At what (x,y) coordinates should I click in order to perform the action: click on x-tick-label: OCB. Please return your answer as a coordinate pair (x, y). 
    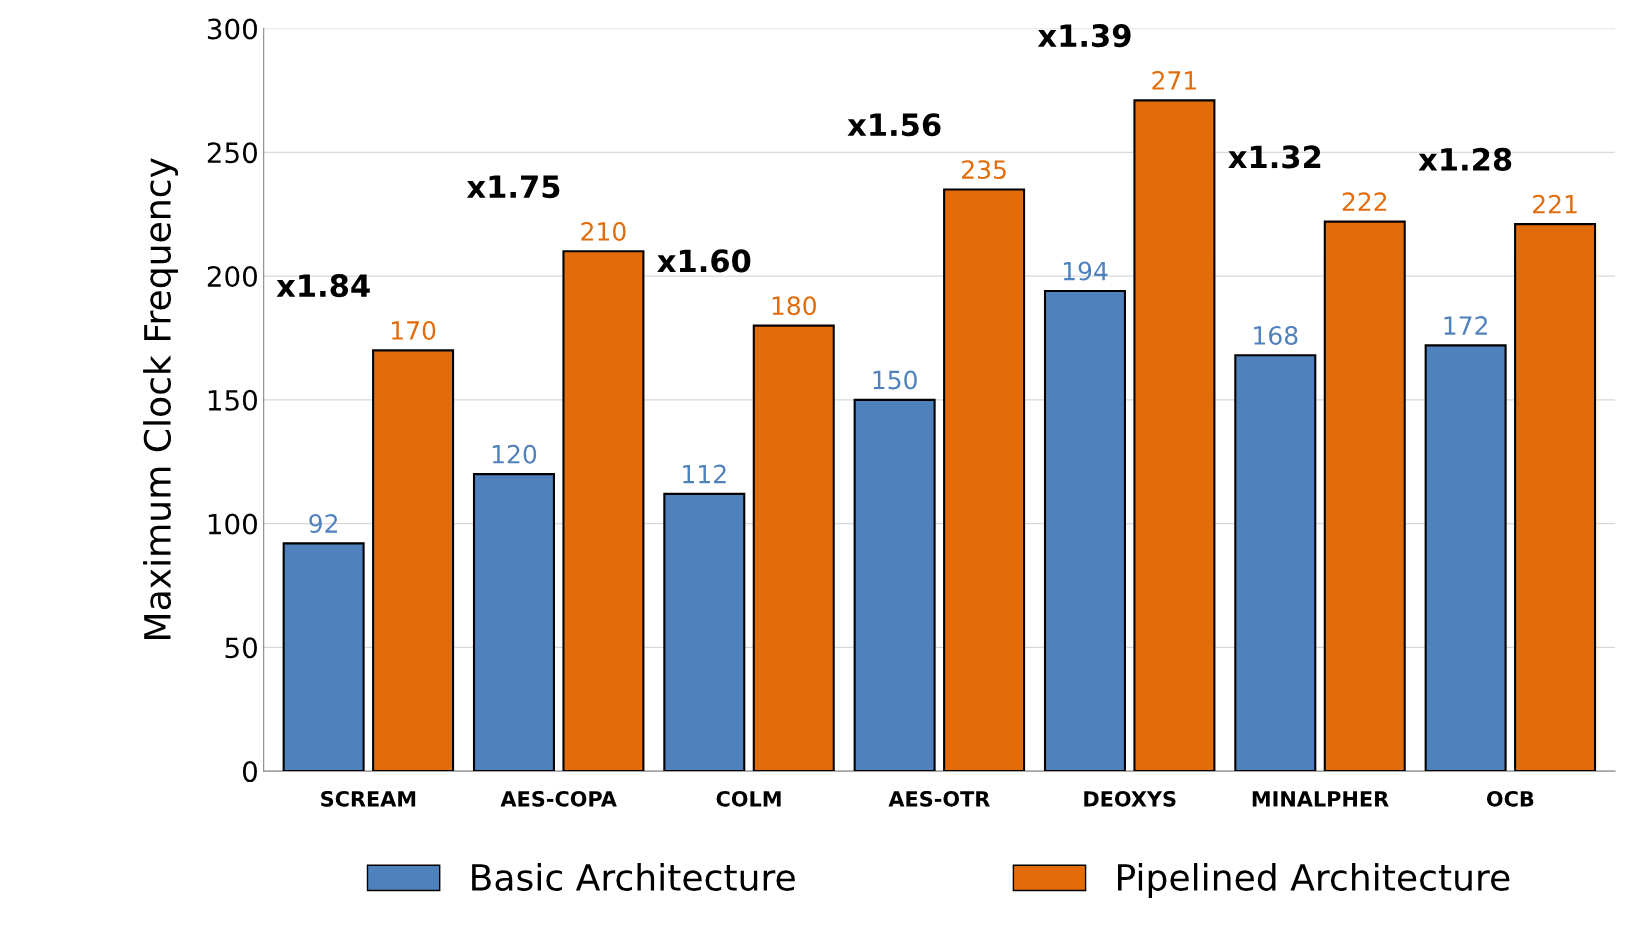
    Looking at the image, I should click on (1510, 798).